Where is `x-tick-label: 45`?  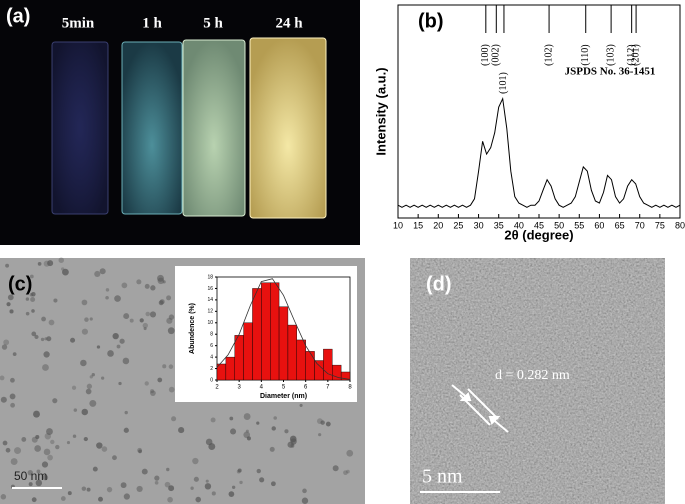
x-tick-label: 45 is located at coordinates (539, 225).